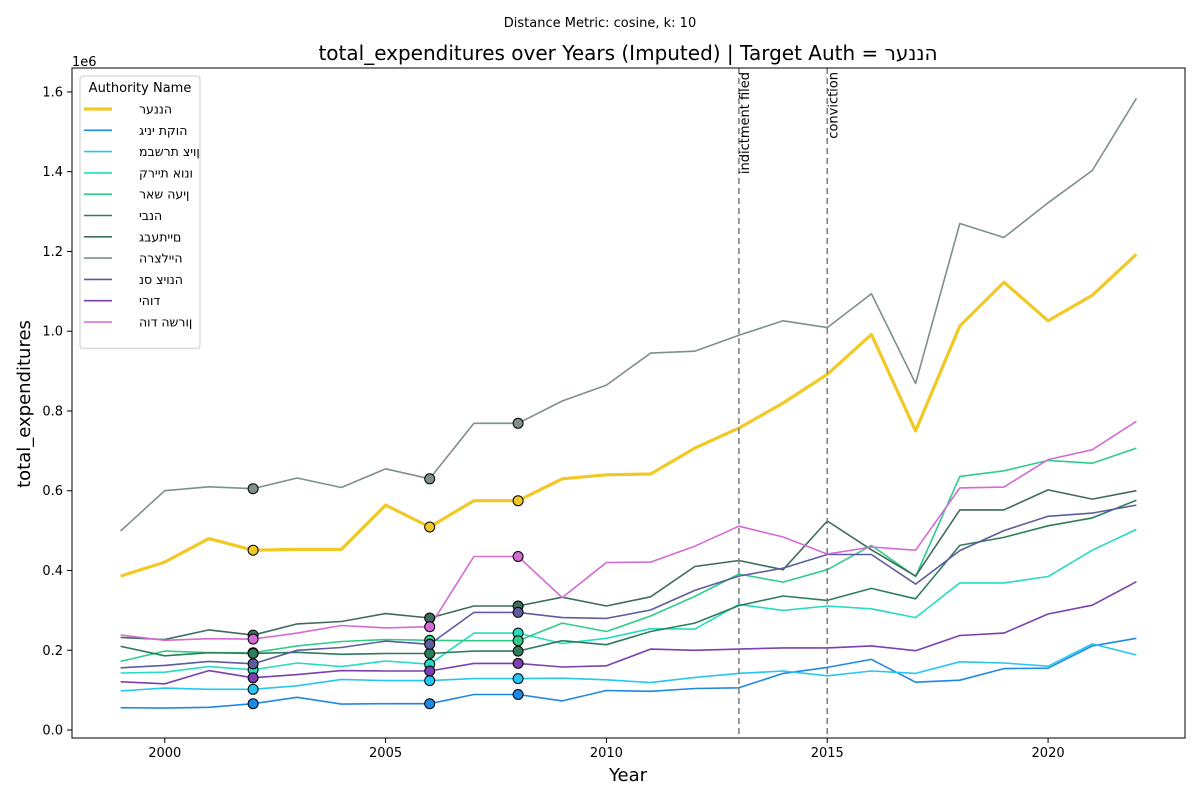 Image resolution: width=1200 pixels, height=800 pixels. What do you see at coordinates (253, 704) in the screenshot?
I see `imputed-marker-1-2002` at bounding box center [253, 704].